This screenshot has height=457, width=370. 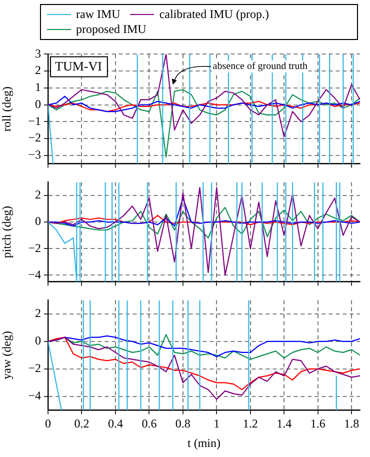 What do you see at coordinates (82, 423) in the screenshot?
I see `x-tick-label: 0.2` at bounding box center [82, 423].